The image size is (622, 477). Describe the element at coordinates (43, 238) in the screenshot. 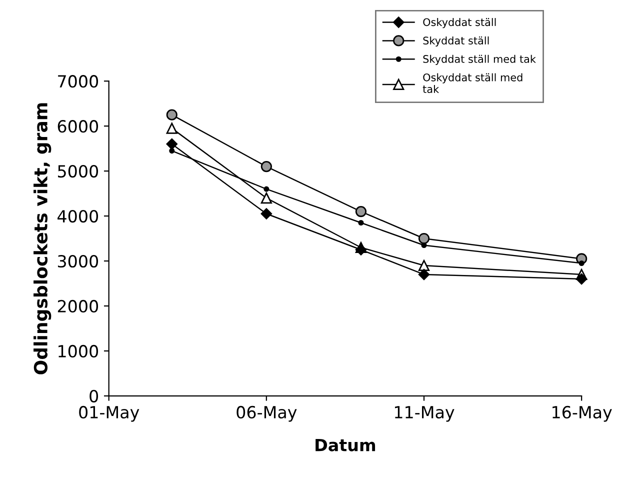

I see `y-axis-title: Odlingsblockets vikt, gram` at that location.